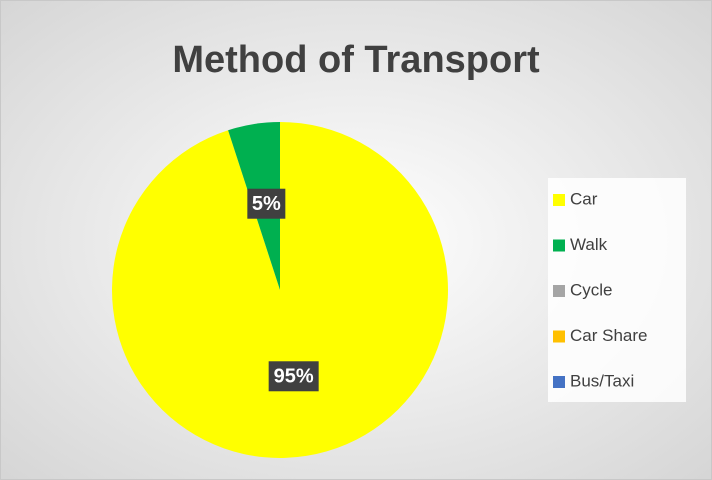 Image resolution: width=712 pixels, height=480 pixels. I want to click on legend-box, so click(617, 290).